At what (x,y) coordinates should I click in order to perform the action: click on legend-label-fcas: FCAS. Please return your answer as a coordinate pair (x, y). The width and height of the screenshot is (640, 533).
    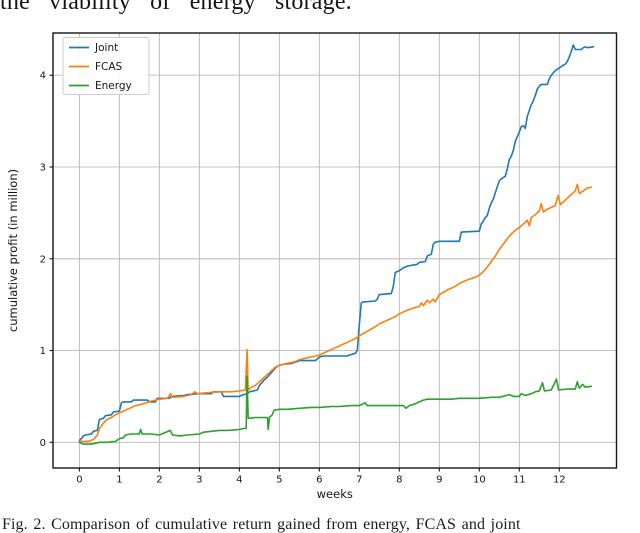
    Looking at the image, I should click on (109, 67).